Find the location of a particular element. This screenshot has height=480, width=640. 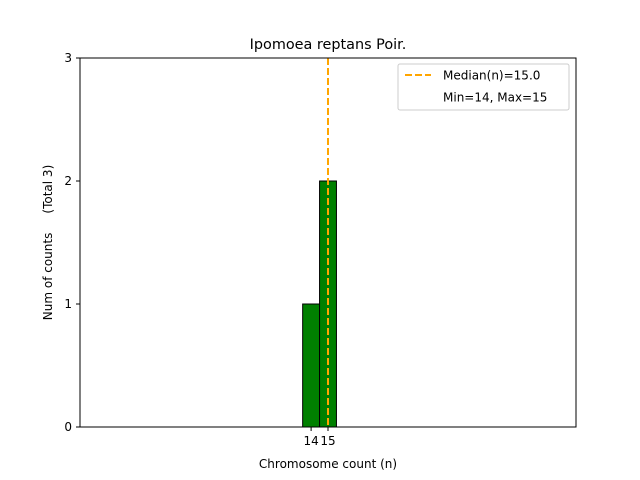

x-tick-label-15: 15 is located at coordinates (327, 441).